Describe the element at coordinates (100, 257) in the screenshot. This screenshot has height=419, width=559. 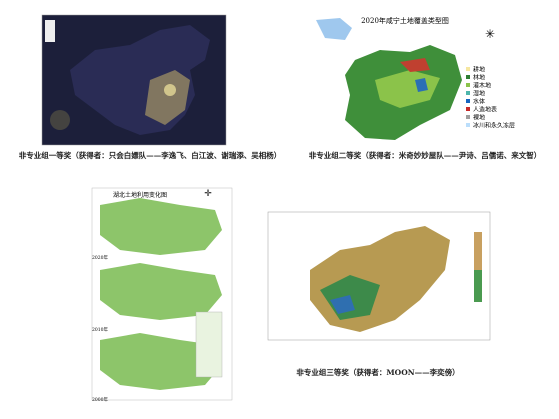
I see `year-label: 2020年` at that location.